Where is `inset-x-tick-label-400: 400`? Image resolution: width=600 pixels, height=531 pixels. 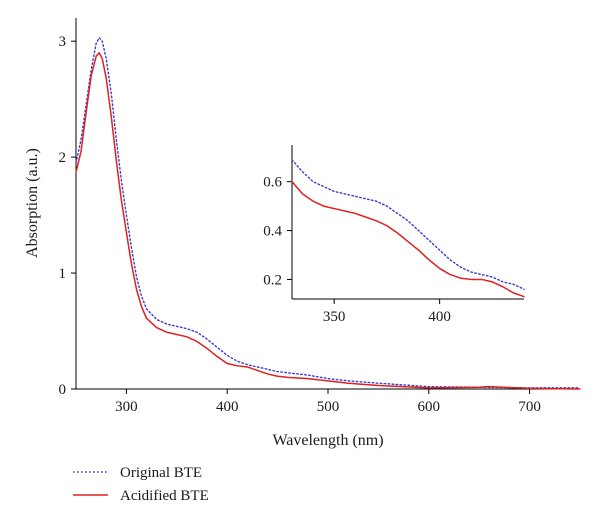 inset-x-tick-label-400: 400 is located at coordinates (439, 317).